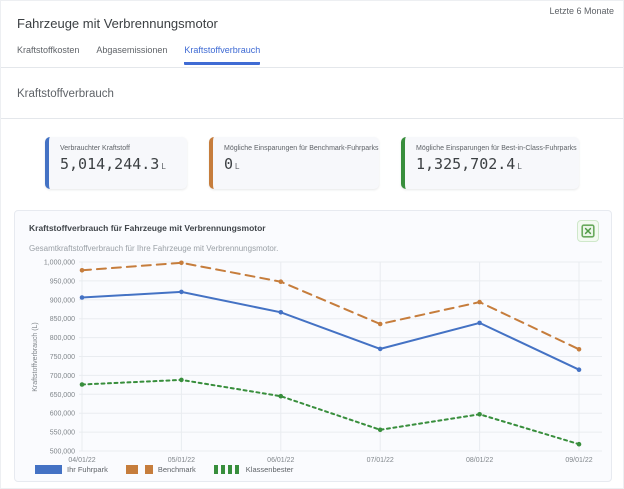 This screenshot has height=489, width=624. Describe the element at coordinates (581, 11) in the screenshot. I see `period-selector: Letzte 6 Monate` at that location.